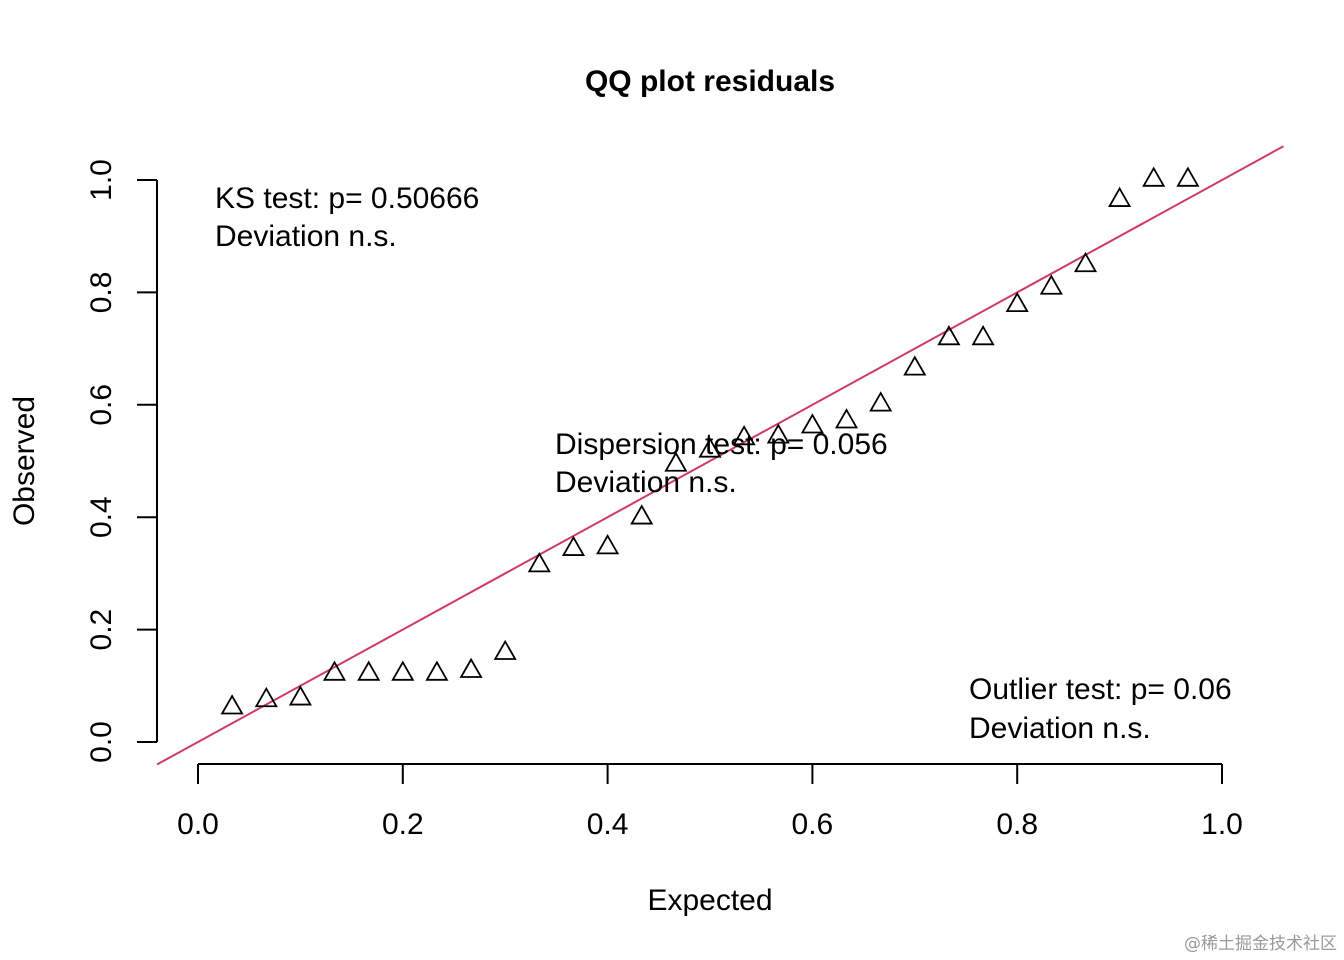 The width and height of the screenshot is (1344, 960). I want to click on x-axis-label: Expected, so click(709, 900).